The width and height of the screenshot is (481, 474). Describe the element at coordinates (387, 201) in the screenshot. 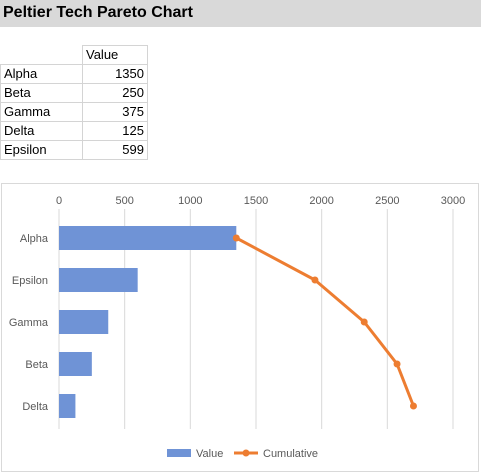

I see `x-tick-label: 2500` at that location.